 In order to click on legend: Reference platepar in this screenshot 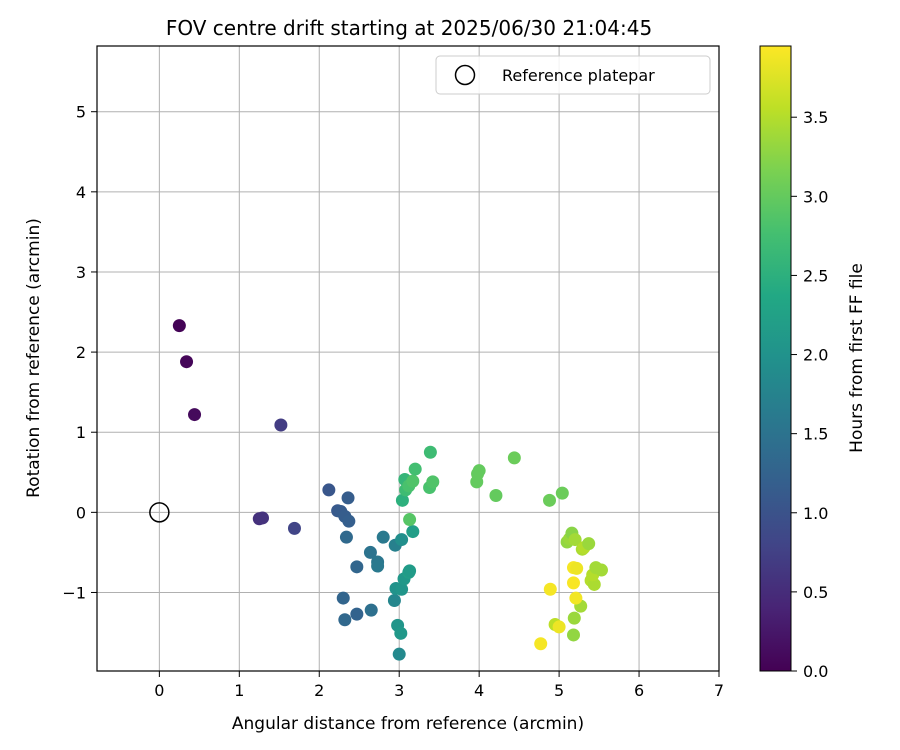, I will do `click(573, 75)`.